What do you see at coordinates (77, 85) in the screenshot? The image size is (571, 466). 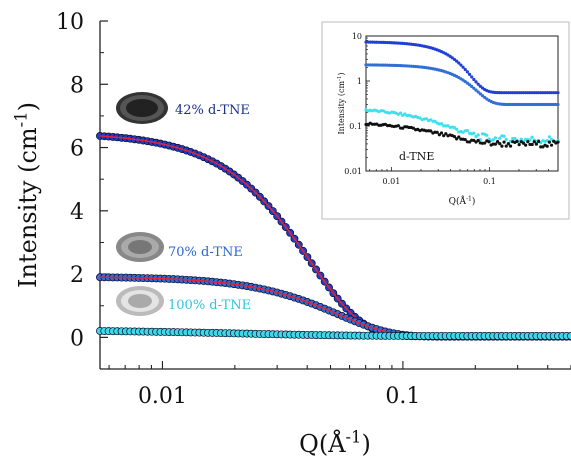 I see `y-tick-label: 8` at bounding box center [77, 85].